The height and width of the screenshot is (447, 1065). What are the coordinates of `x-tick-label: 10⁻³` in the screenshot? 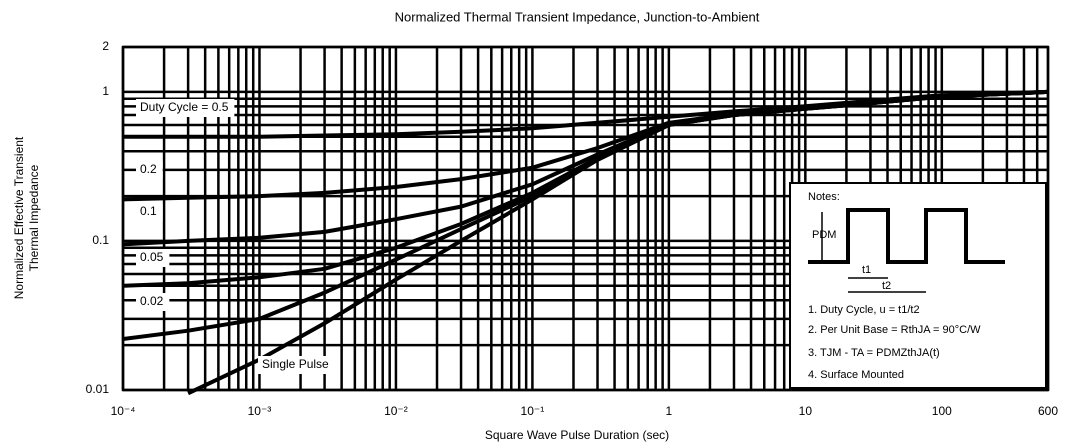 It's located at (260, 411).